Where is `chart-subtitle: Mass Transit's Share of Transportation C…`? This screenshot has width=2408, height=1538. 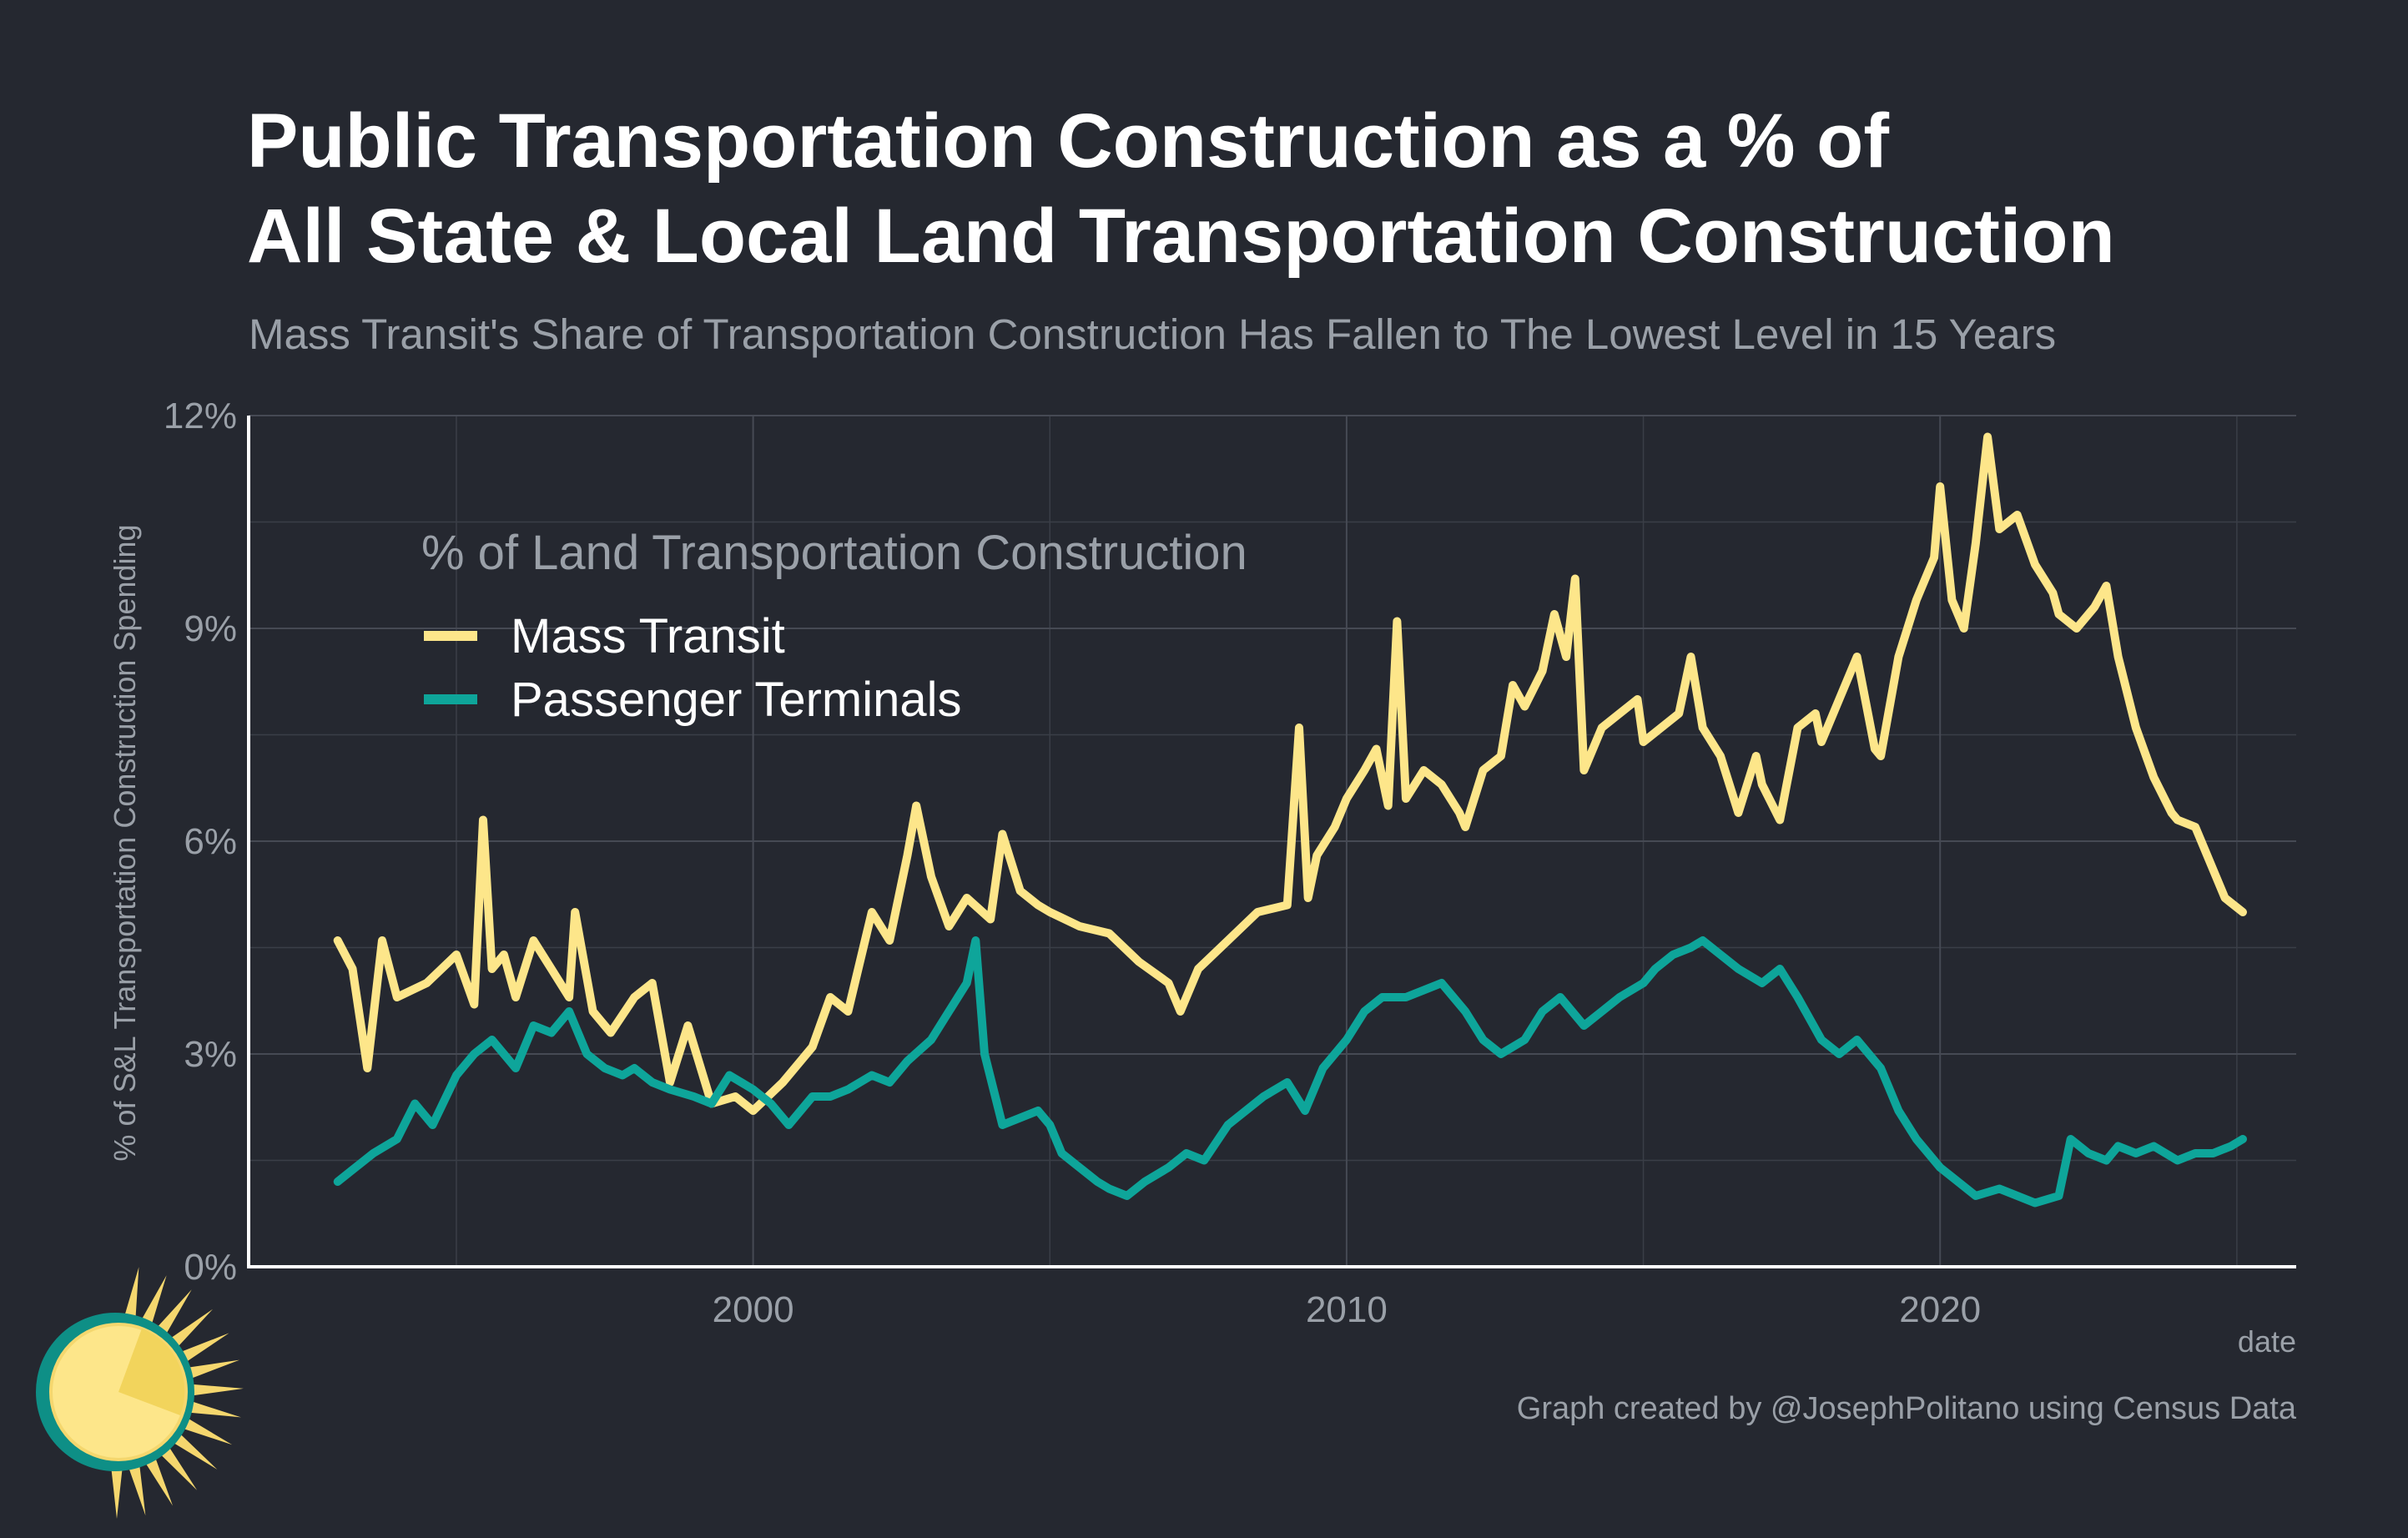
chart-subtitle: Mass Transit's Share of Transportation C… is located at coordinates (1152, 334).